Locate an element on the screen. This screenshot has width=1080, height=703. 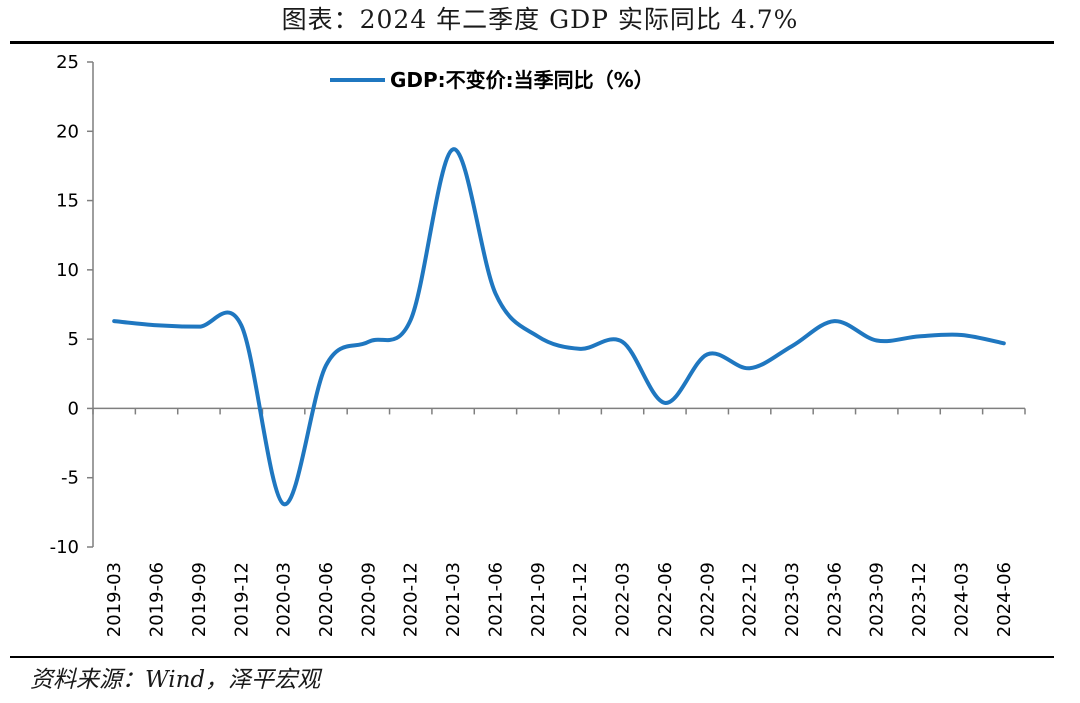
legend: GDP:不变价:当季同比（%） is located at coordinates (492, 80).